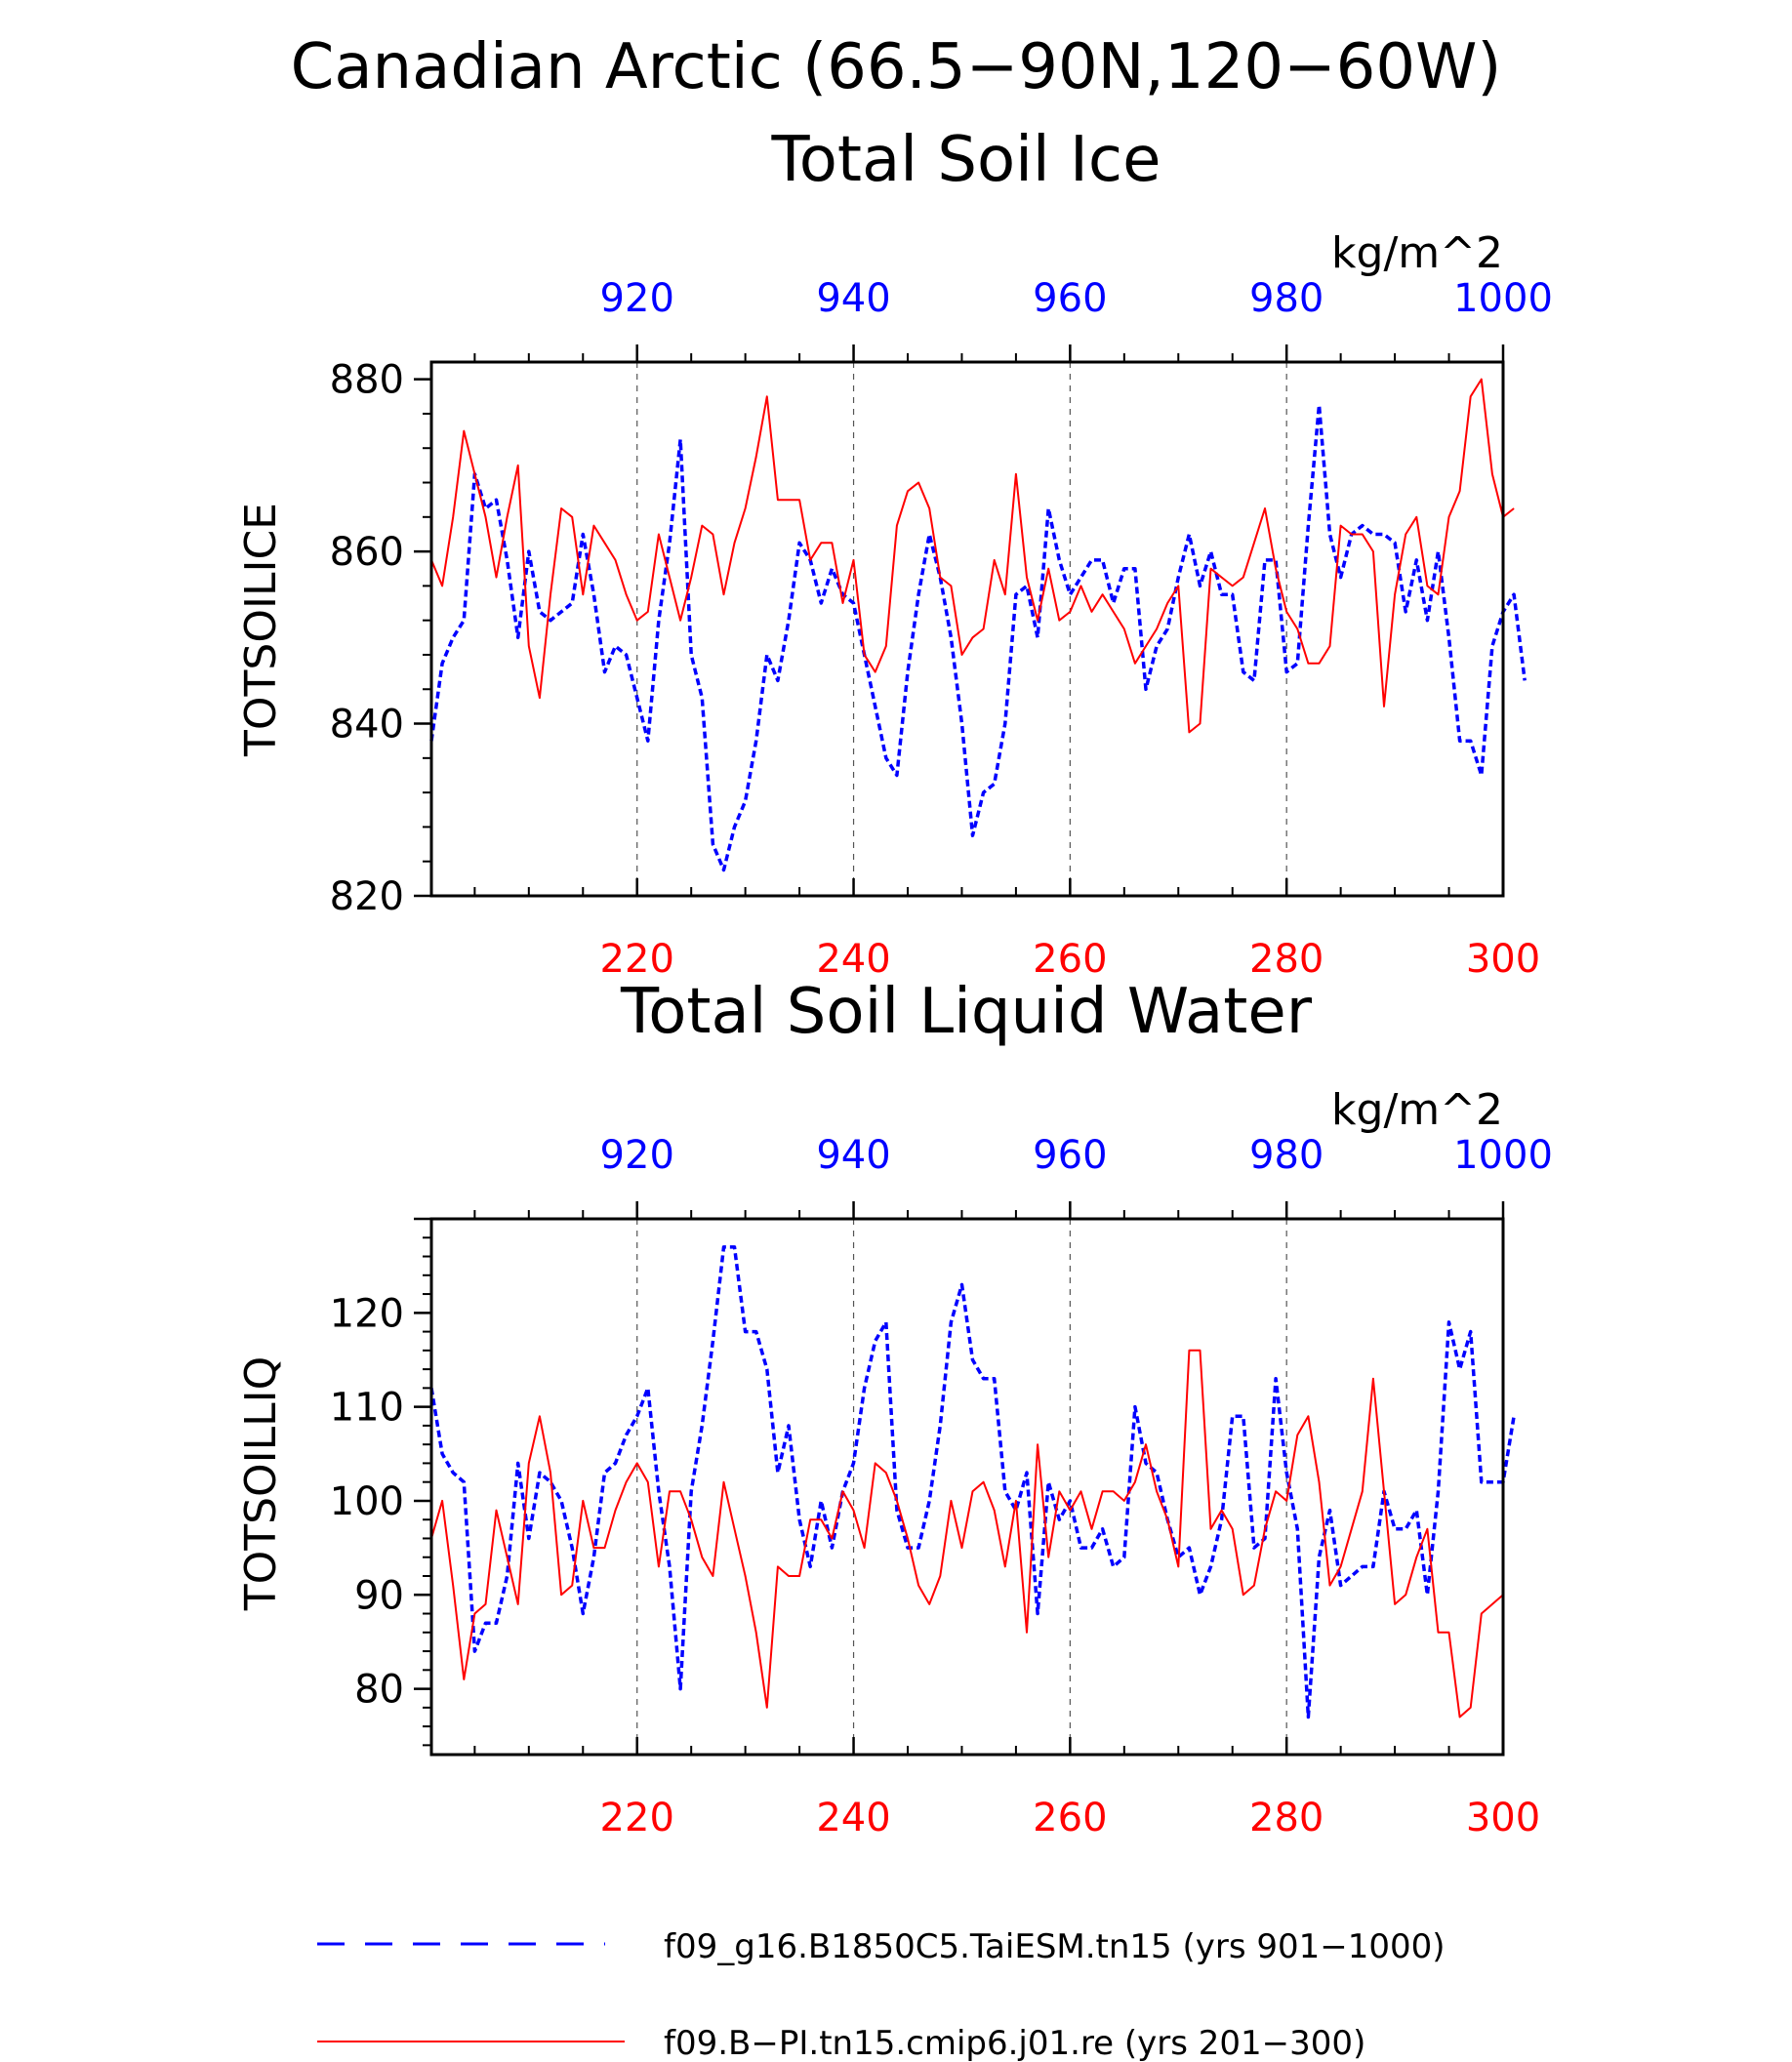 The width and height of the screenshot is (1792, 2062). Describe the element at coordinates (1070, 959) in the screenshot. I see `p0-bottom-tick-label-260: 260` at that location.